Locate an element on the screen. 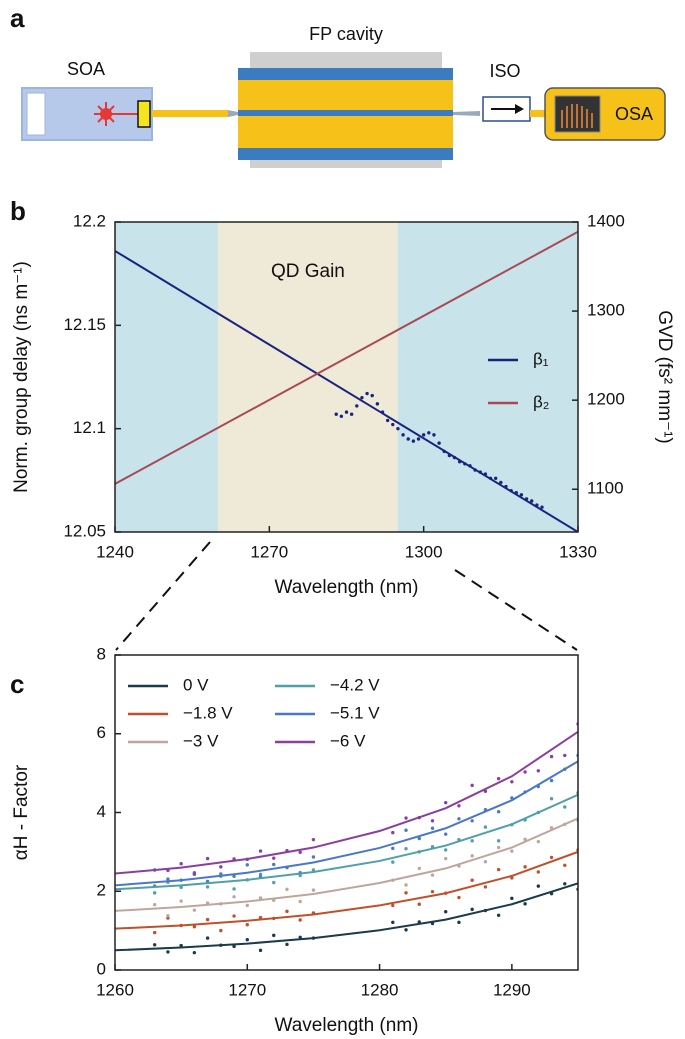  x-tick-label: 1270 is located at coordinates (269, 551).